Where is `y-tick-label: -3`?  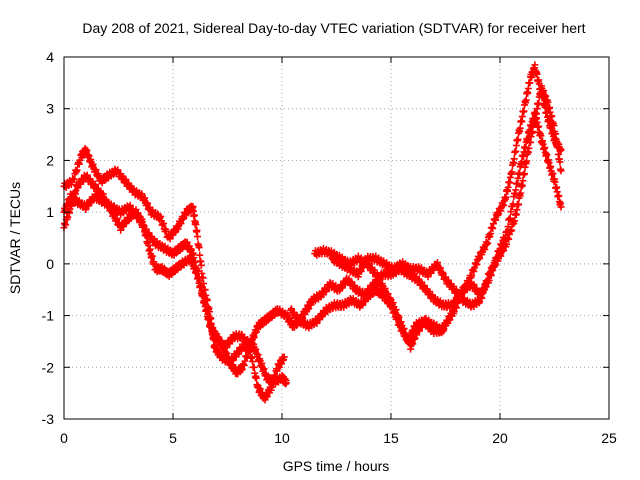 y-tick-label: -3 is located at coordinates (48, 419).